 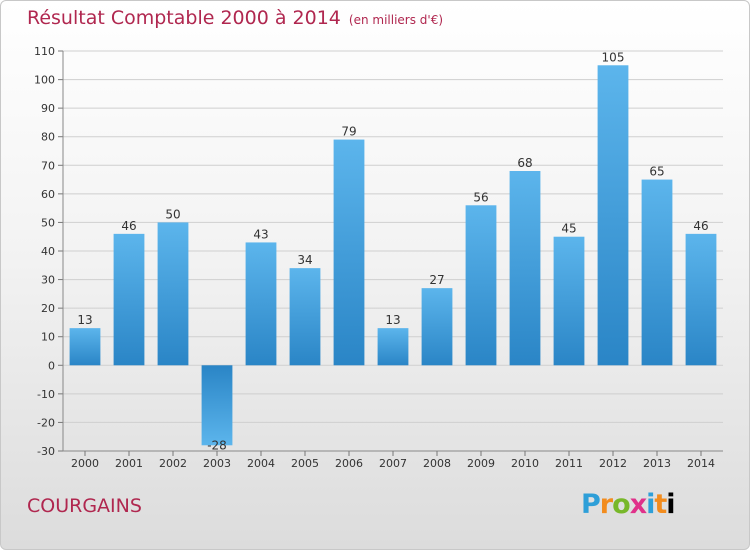 I want to click on x-tick-label: 2000, so click(x=85, y=463).